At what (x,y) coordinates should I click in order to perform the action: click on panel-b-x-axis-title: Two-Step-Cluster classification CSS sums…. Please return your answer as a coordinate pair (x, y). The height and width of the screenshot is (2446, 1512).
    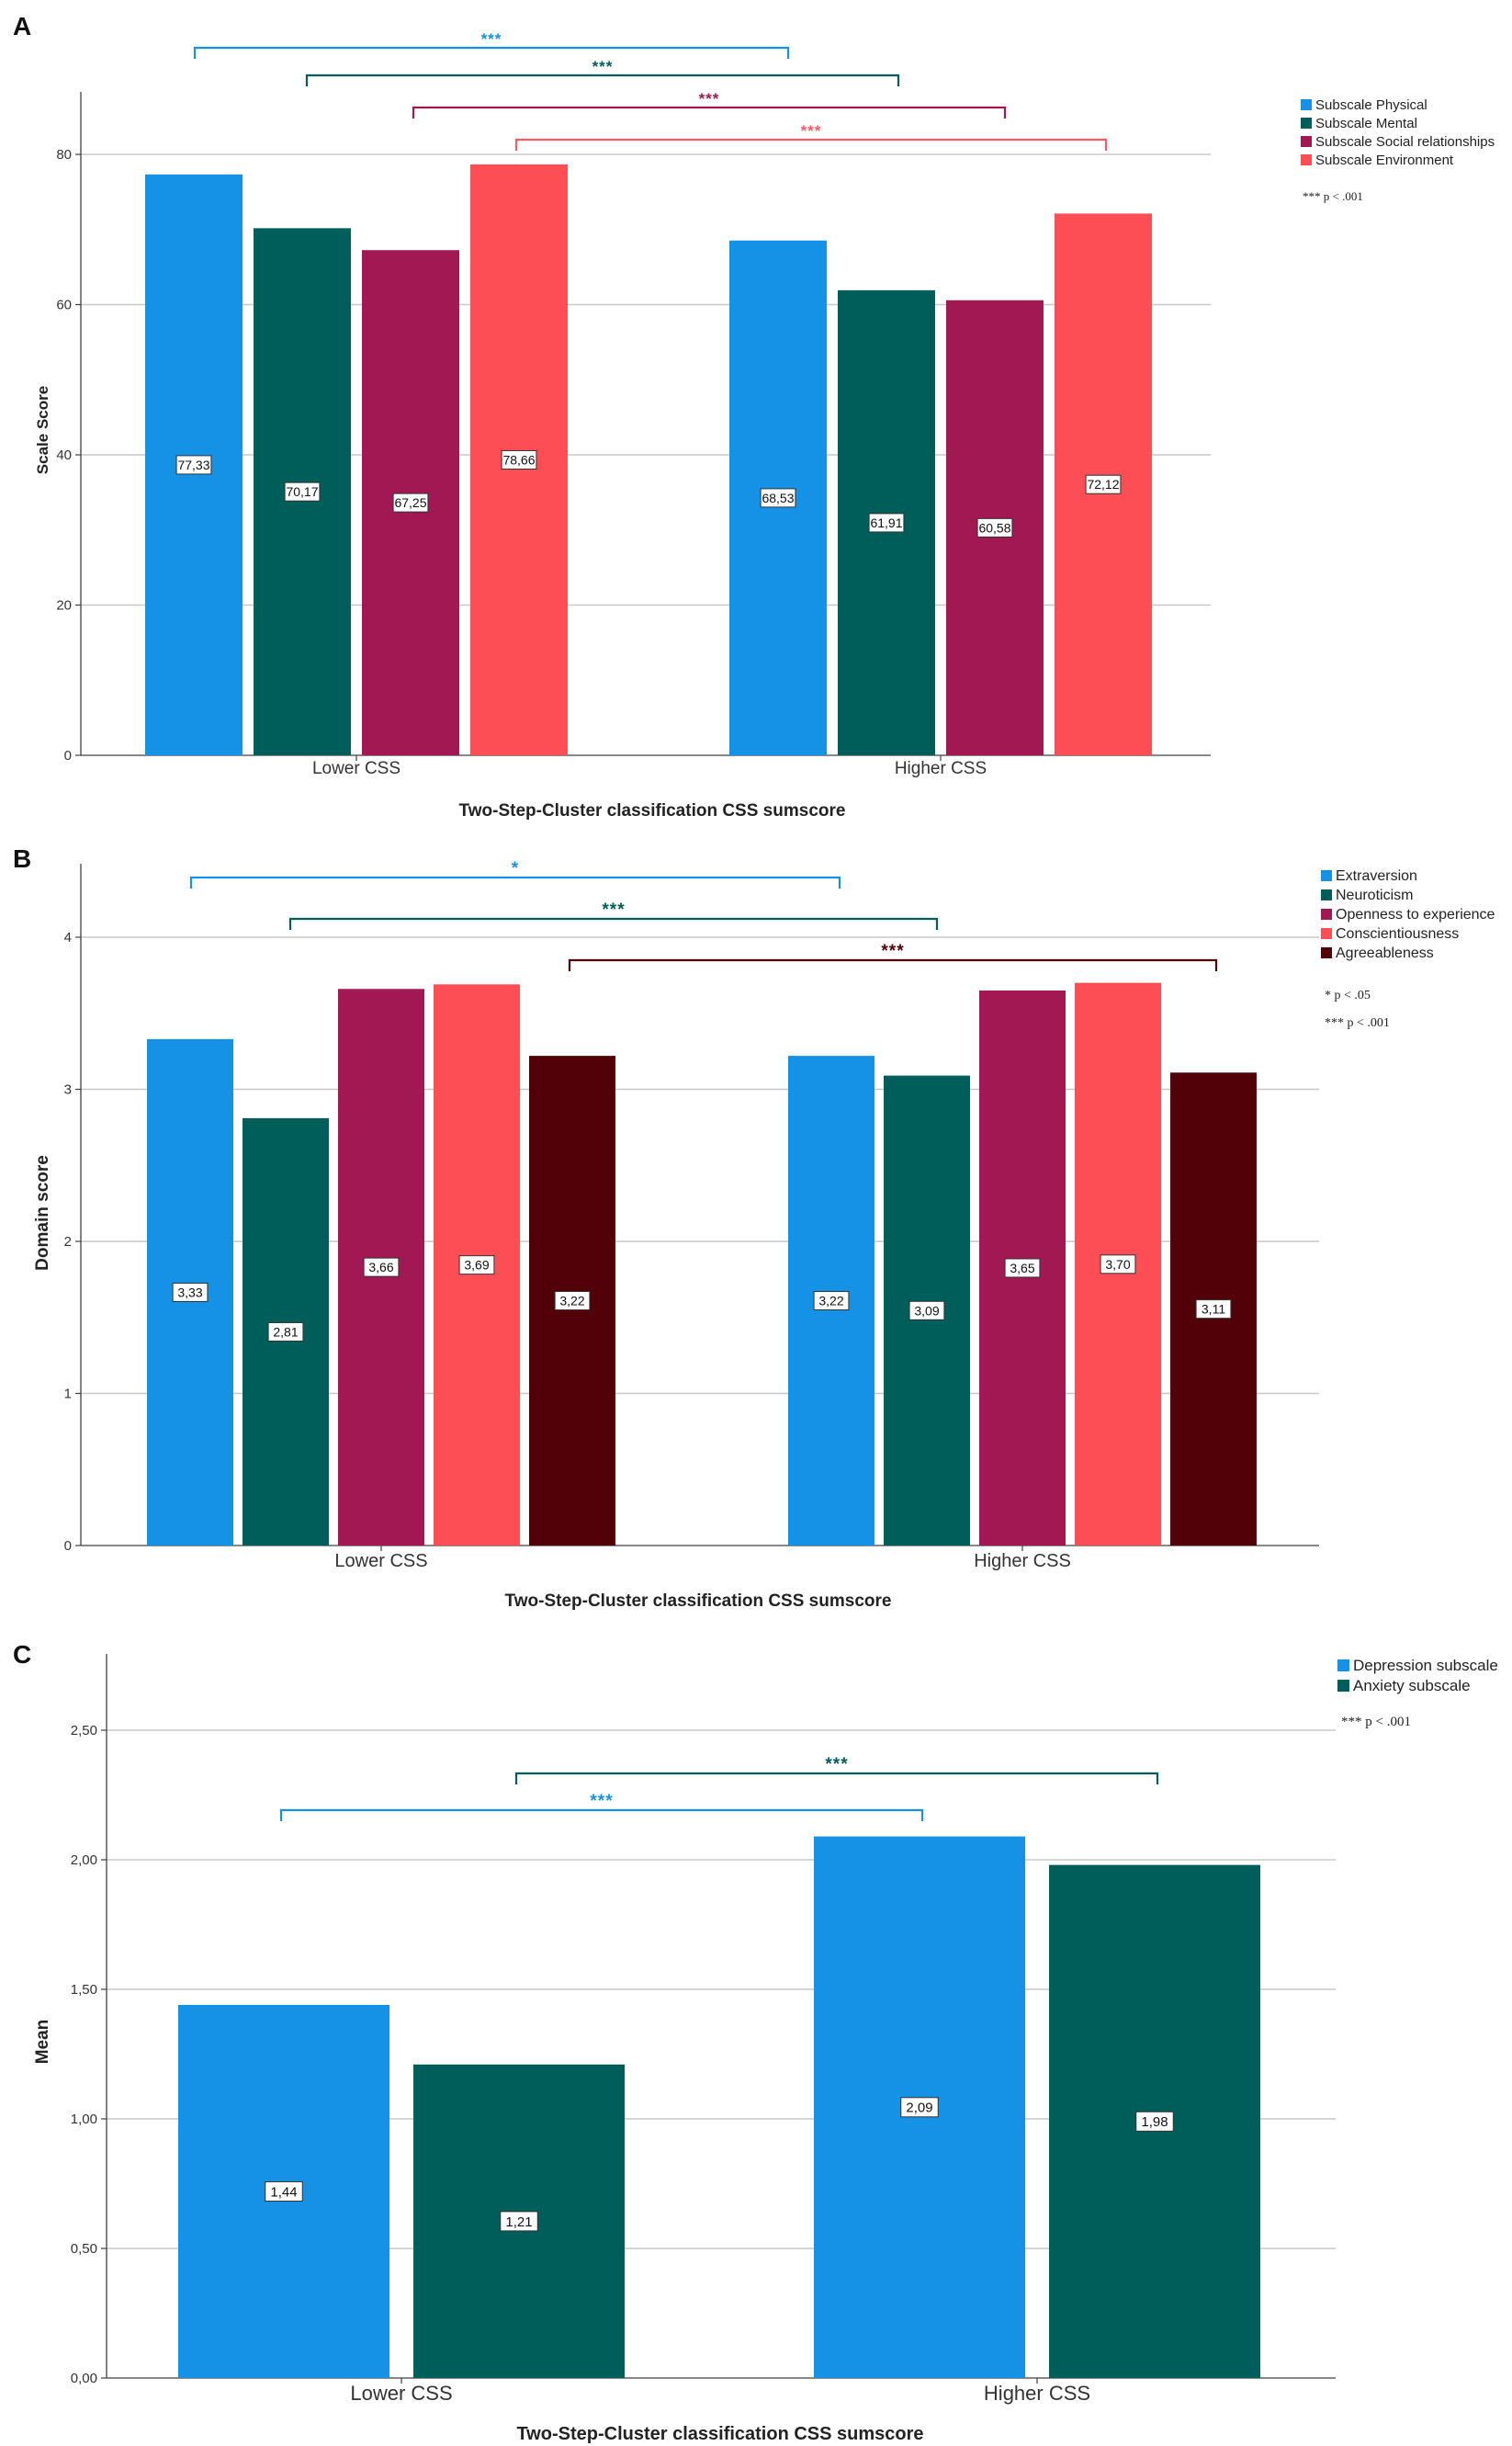
    Looking at the image, I should click on (698, 1601).